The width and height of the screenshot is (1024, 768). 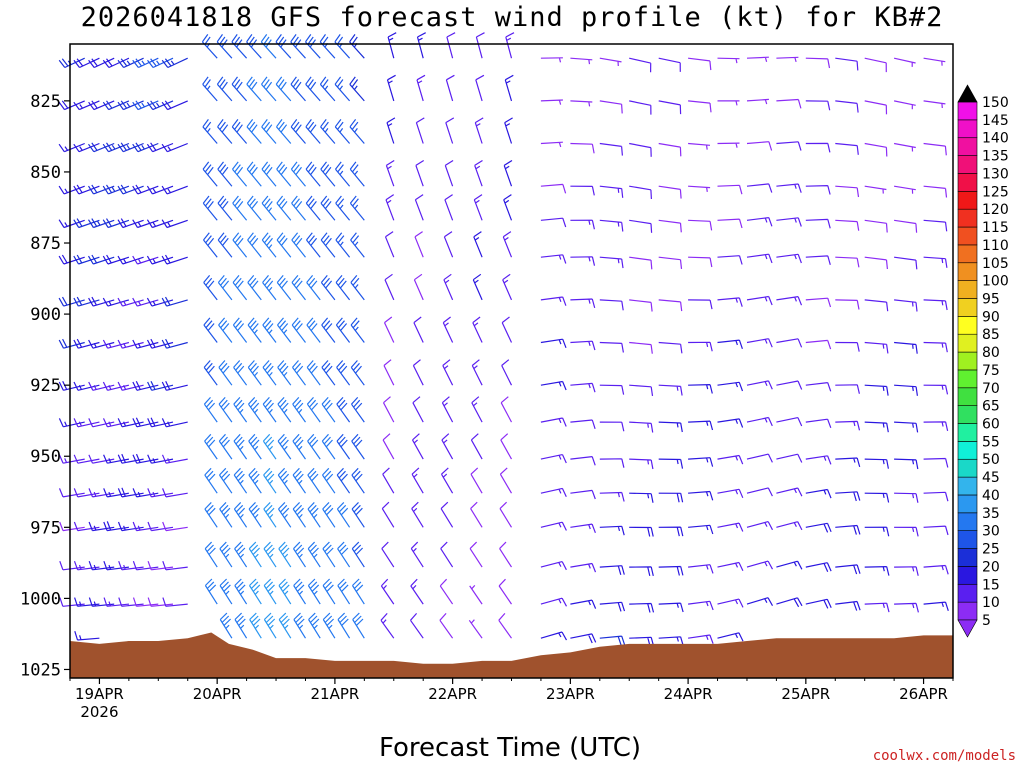 I want to click on source-credit: coolwx.com/models, so click(x=944, y=756).